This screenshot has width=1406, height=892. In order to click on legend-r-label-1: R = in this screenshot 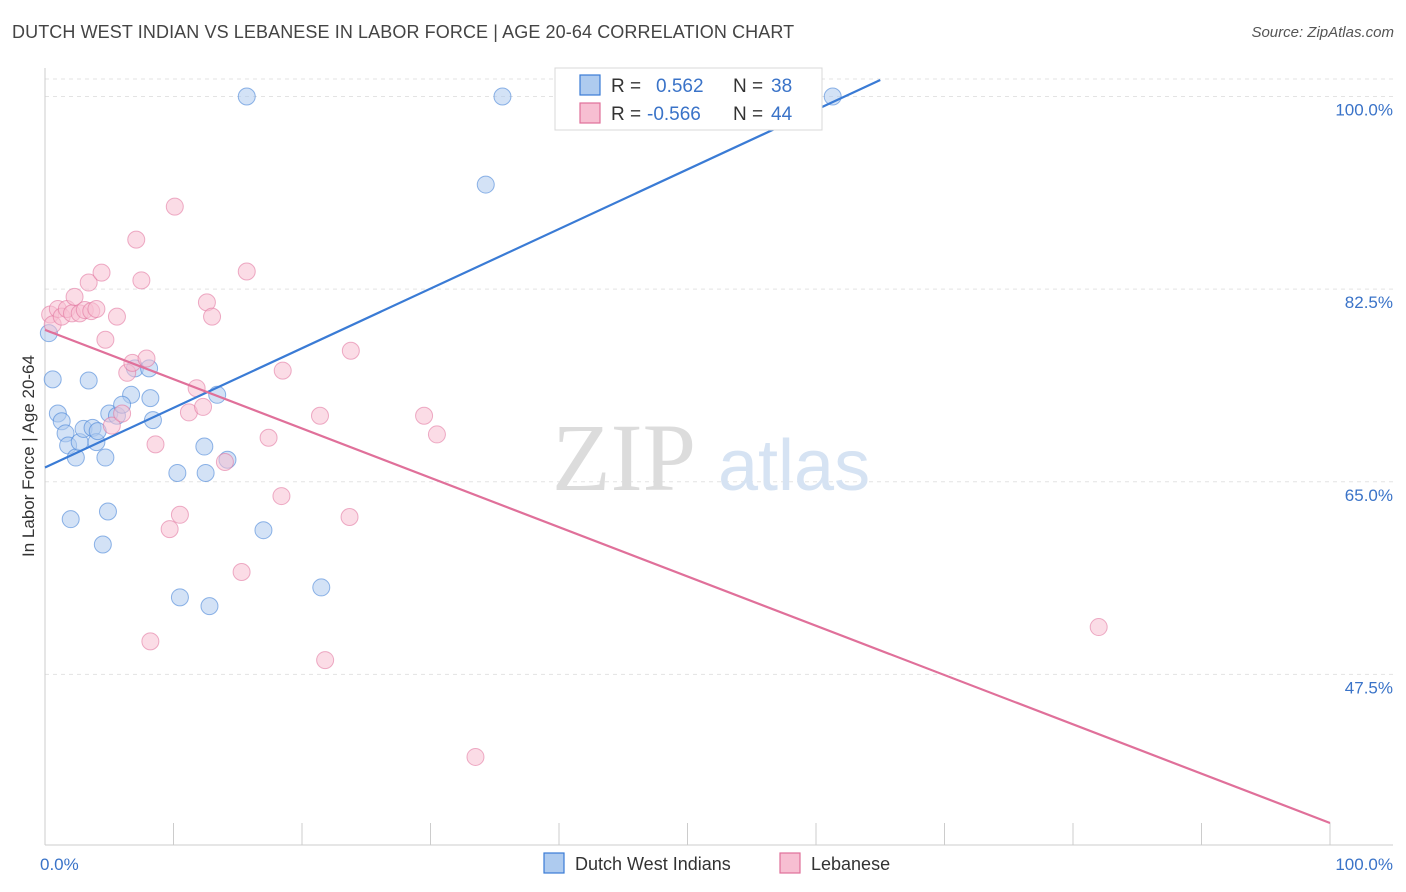, I will do `click(626, 114)`.